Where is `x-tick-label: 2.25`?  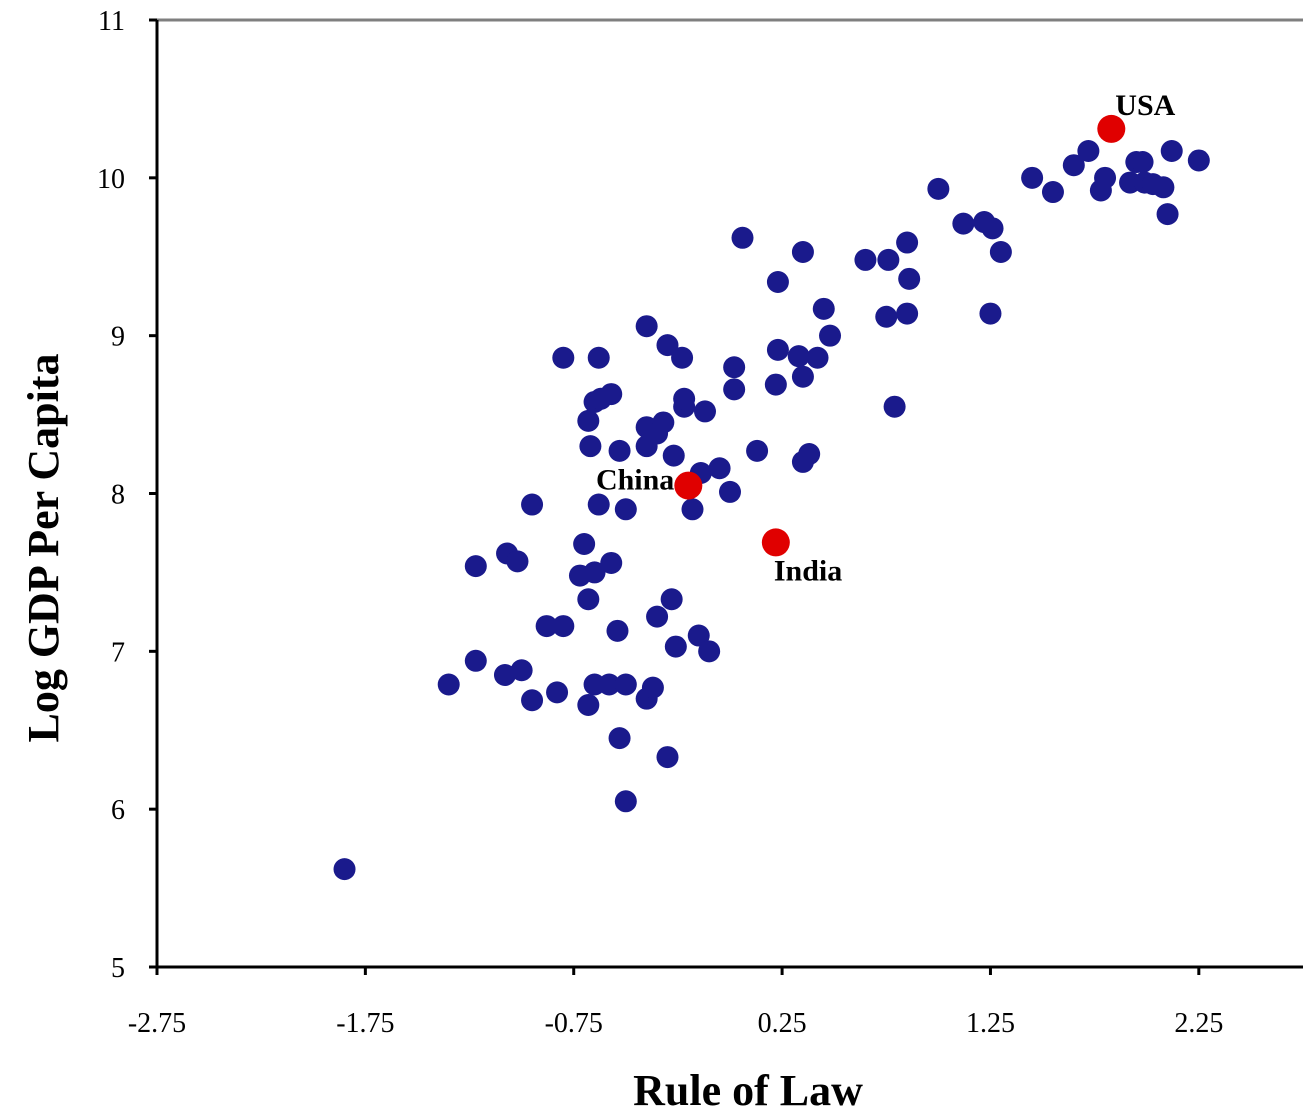 x-tick-label: 2.25 is located at coordinates (1198, 1023).